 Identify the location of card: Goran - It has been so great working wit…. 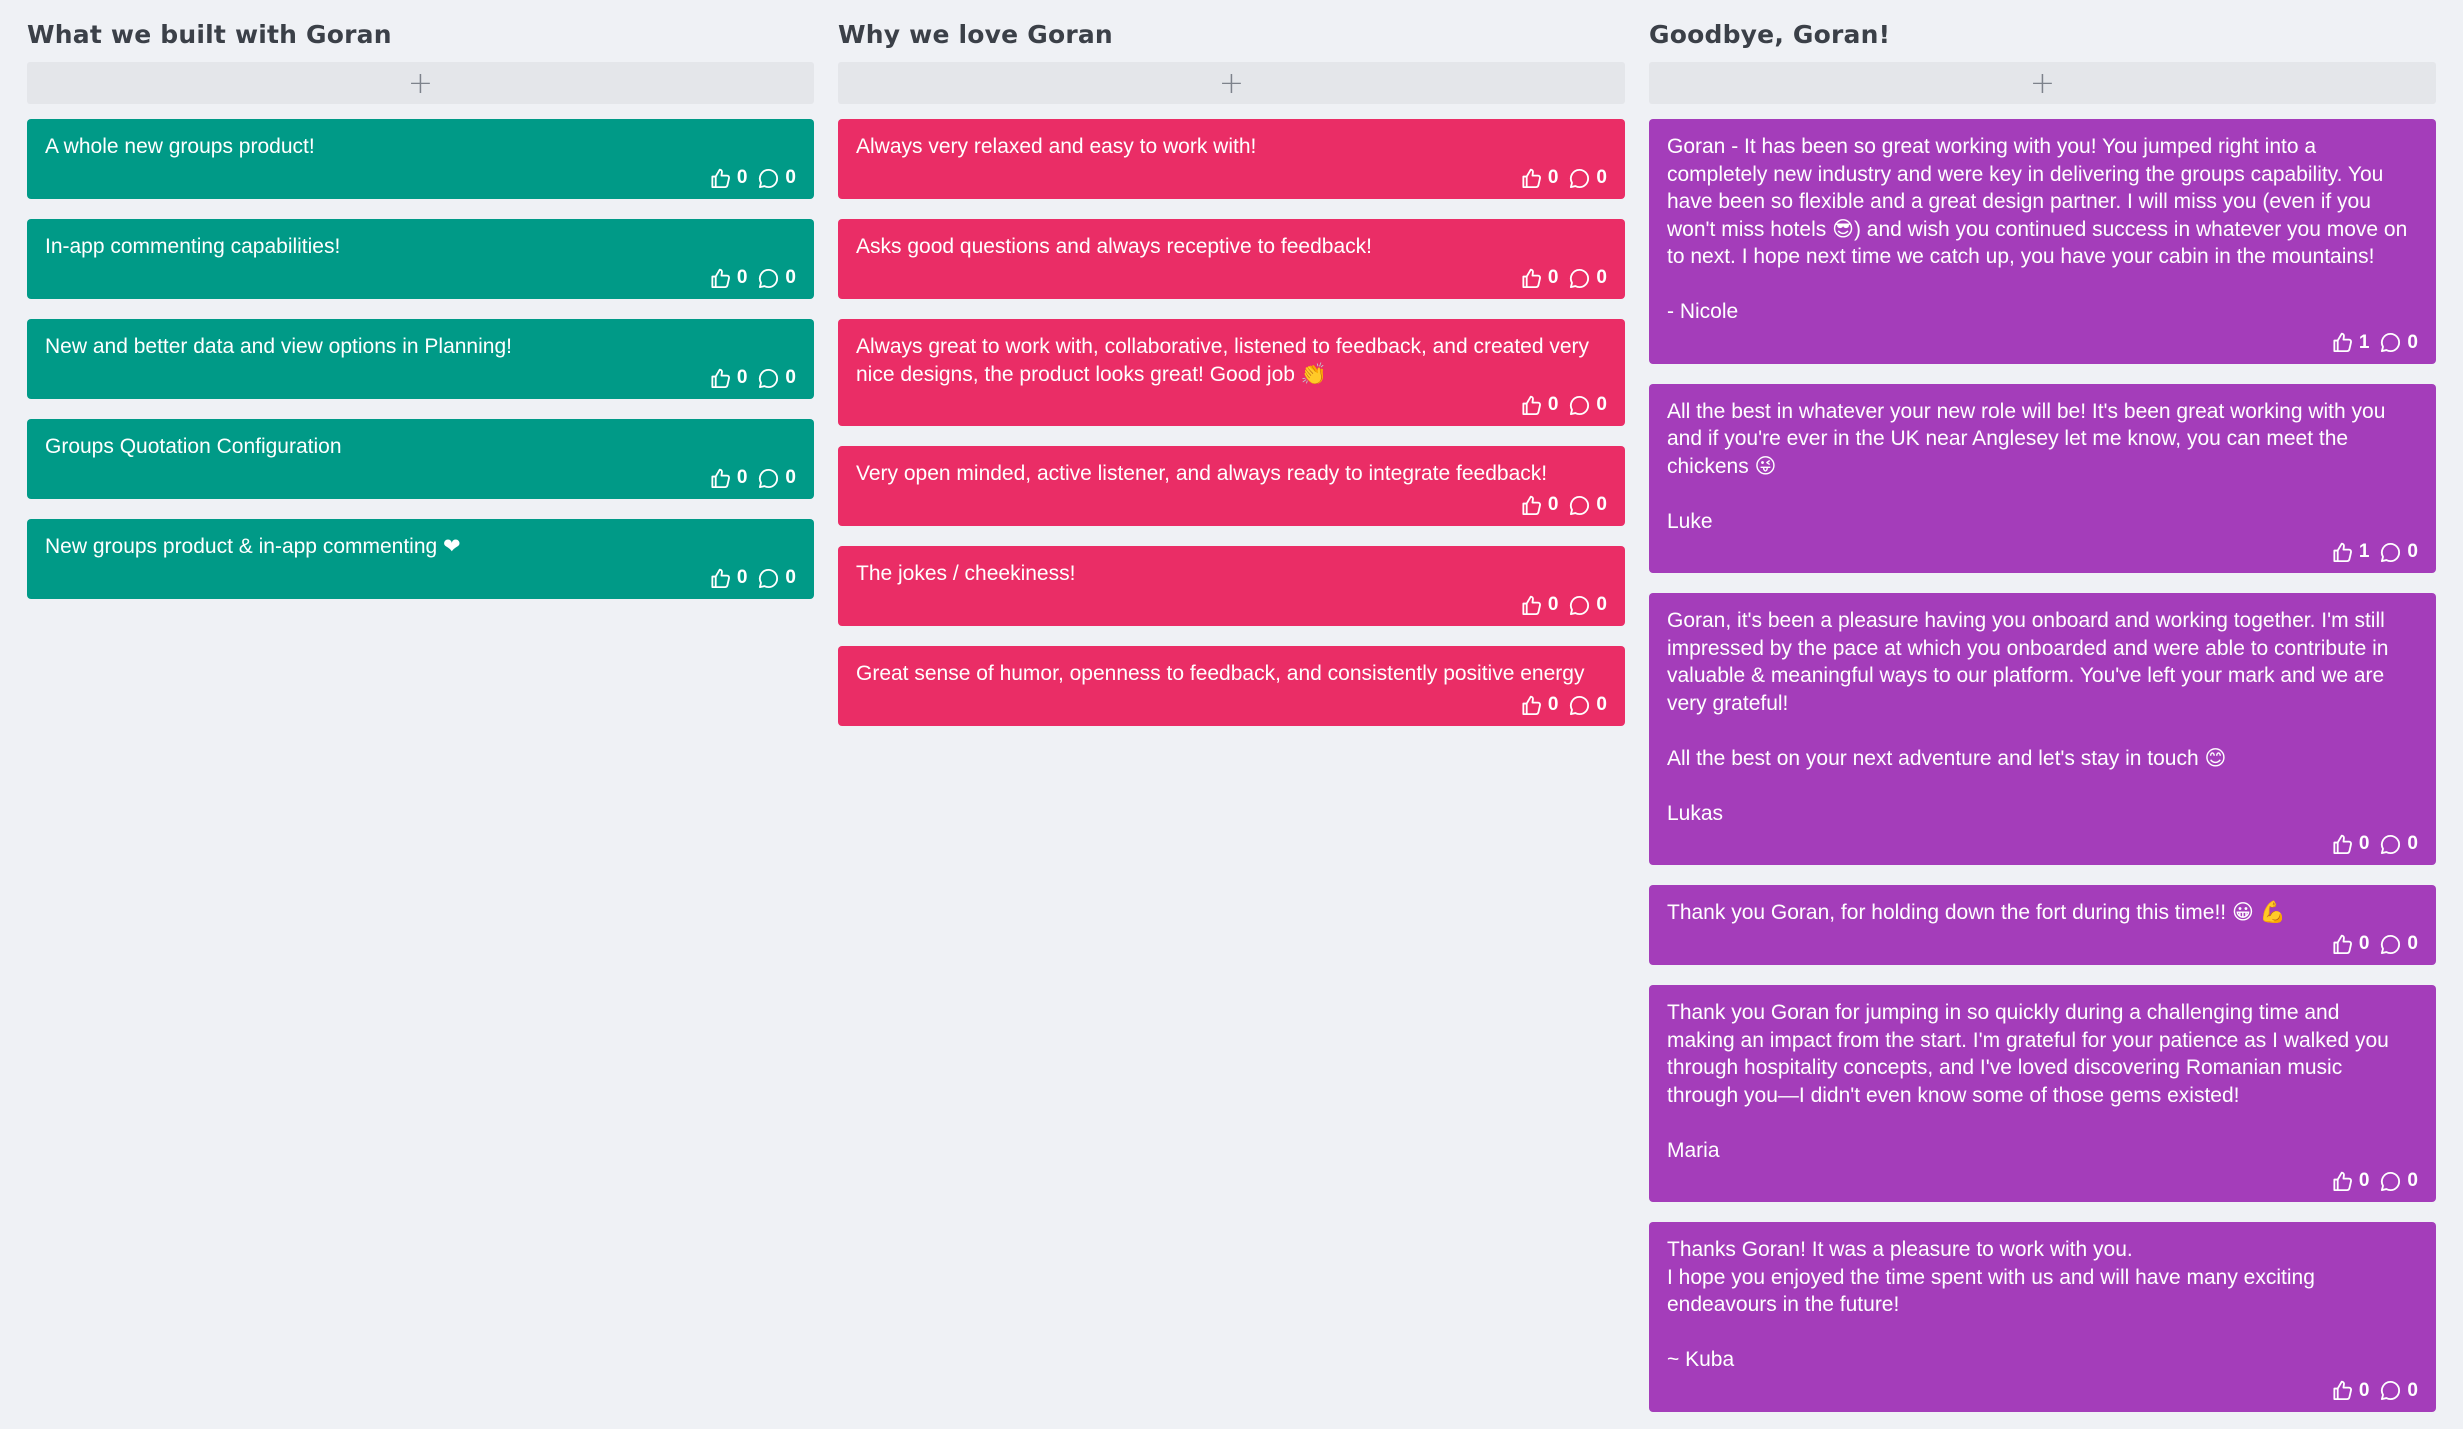
(2042, 241).